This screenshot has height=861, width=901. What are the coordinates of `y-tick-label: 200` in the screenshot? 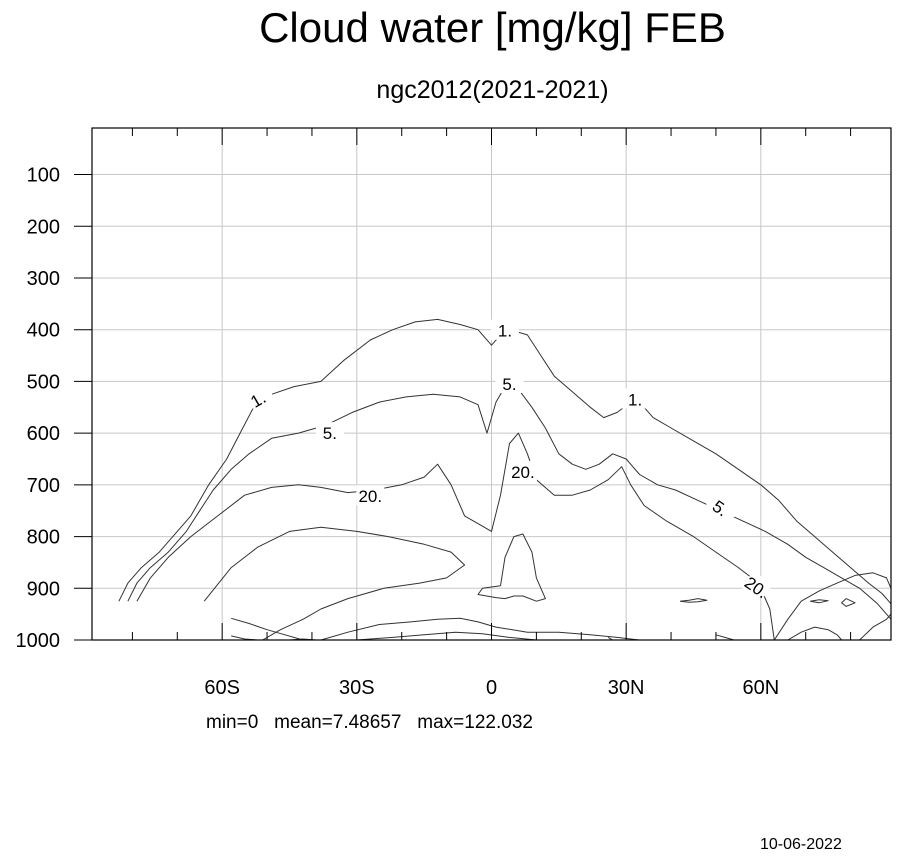 It's located at (43, 227).